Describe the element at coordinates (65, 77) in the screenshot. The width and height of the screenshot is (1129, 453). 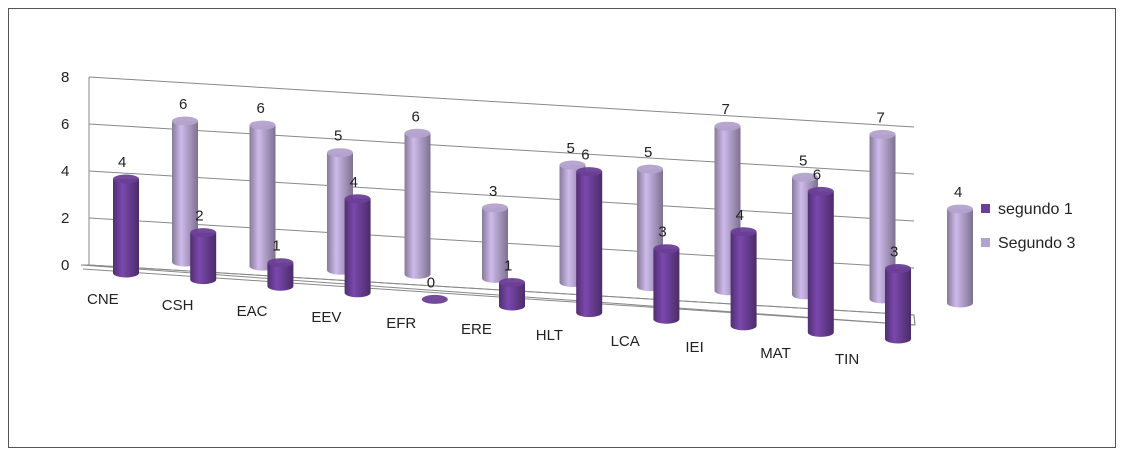
I see `y-tick-label: 8` at that location.